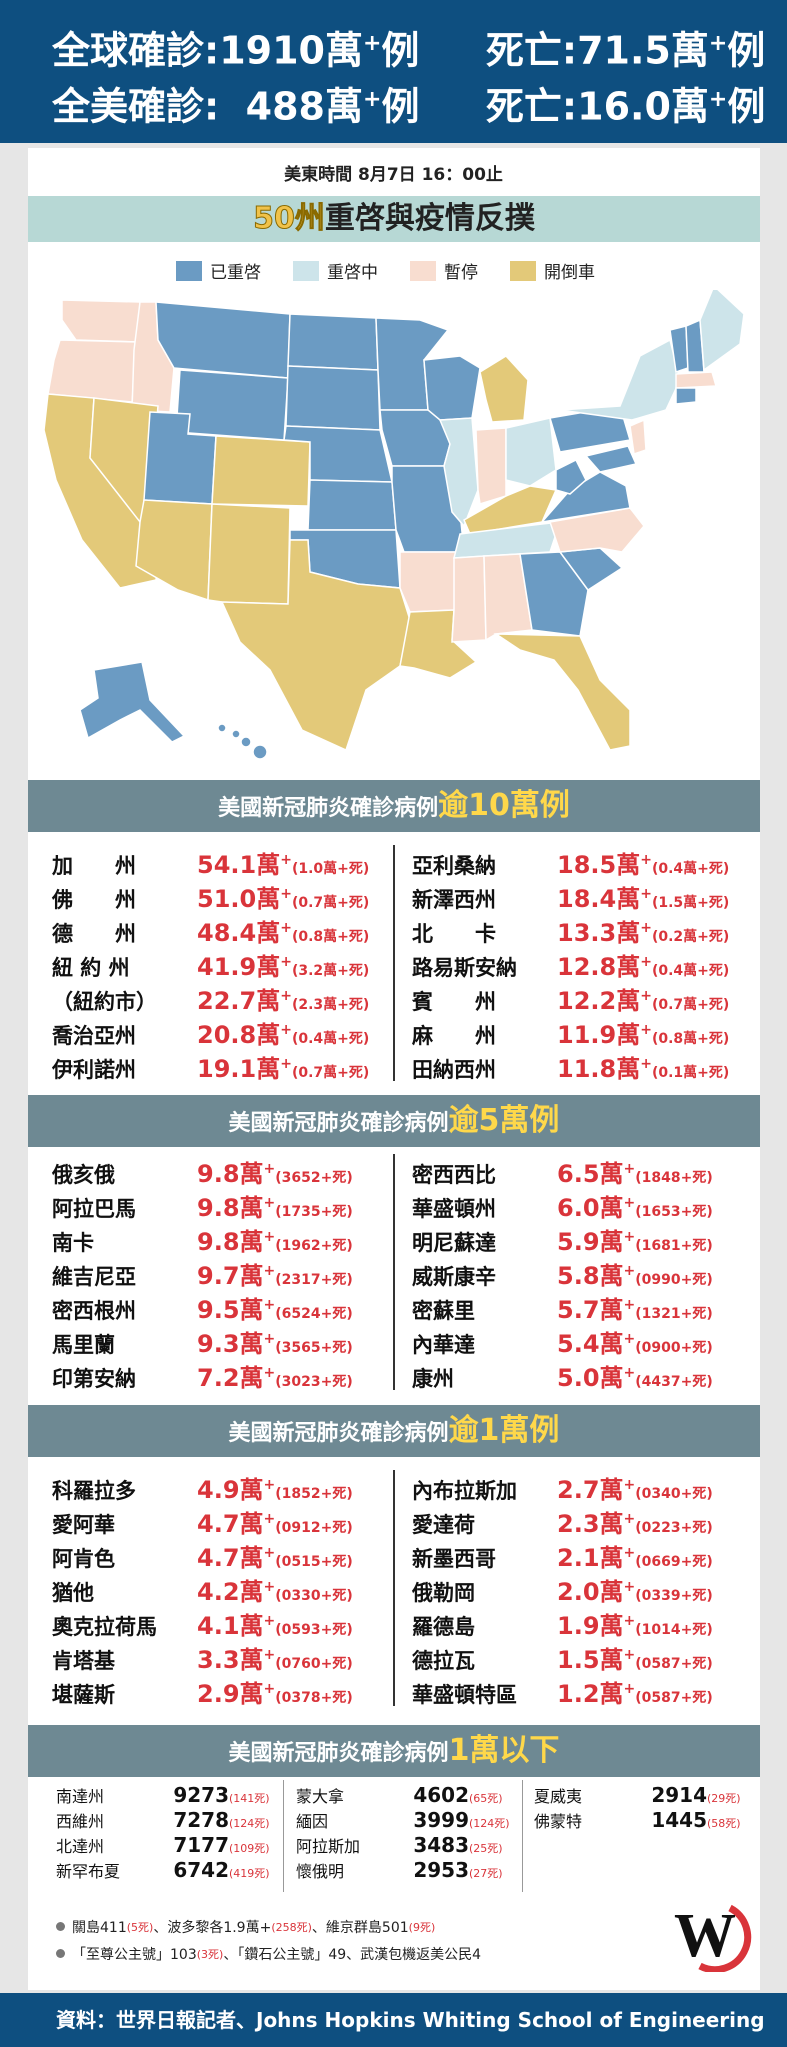 The height and width of the screenshot is (2047, 787). What do you see at coordinates (638, 436) in the screenshot?
I see `state-new-jersey` at bounding box center [638, 436].